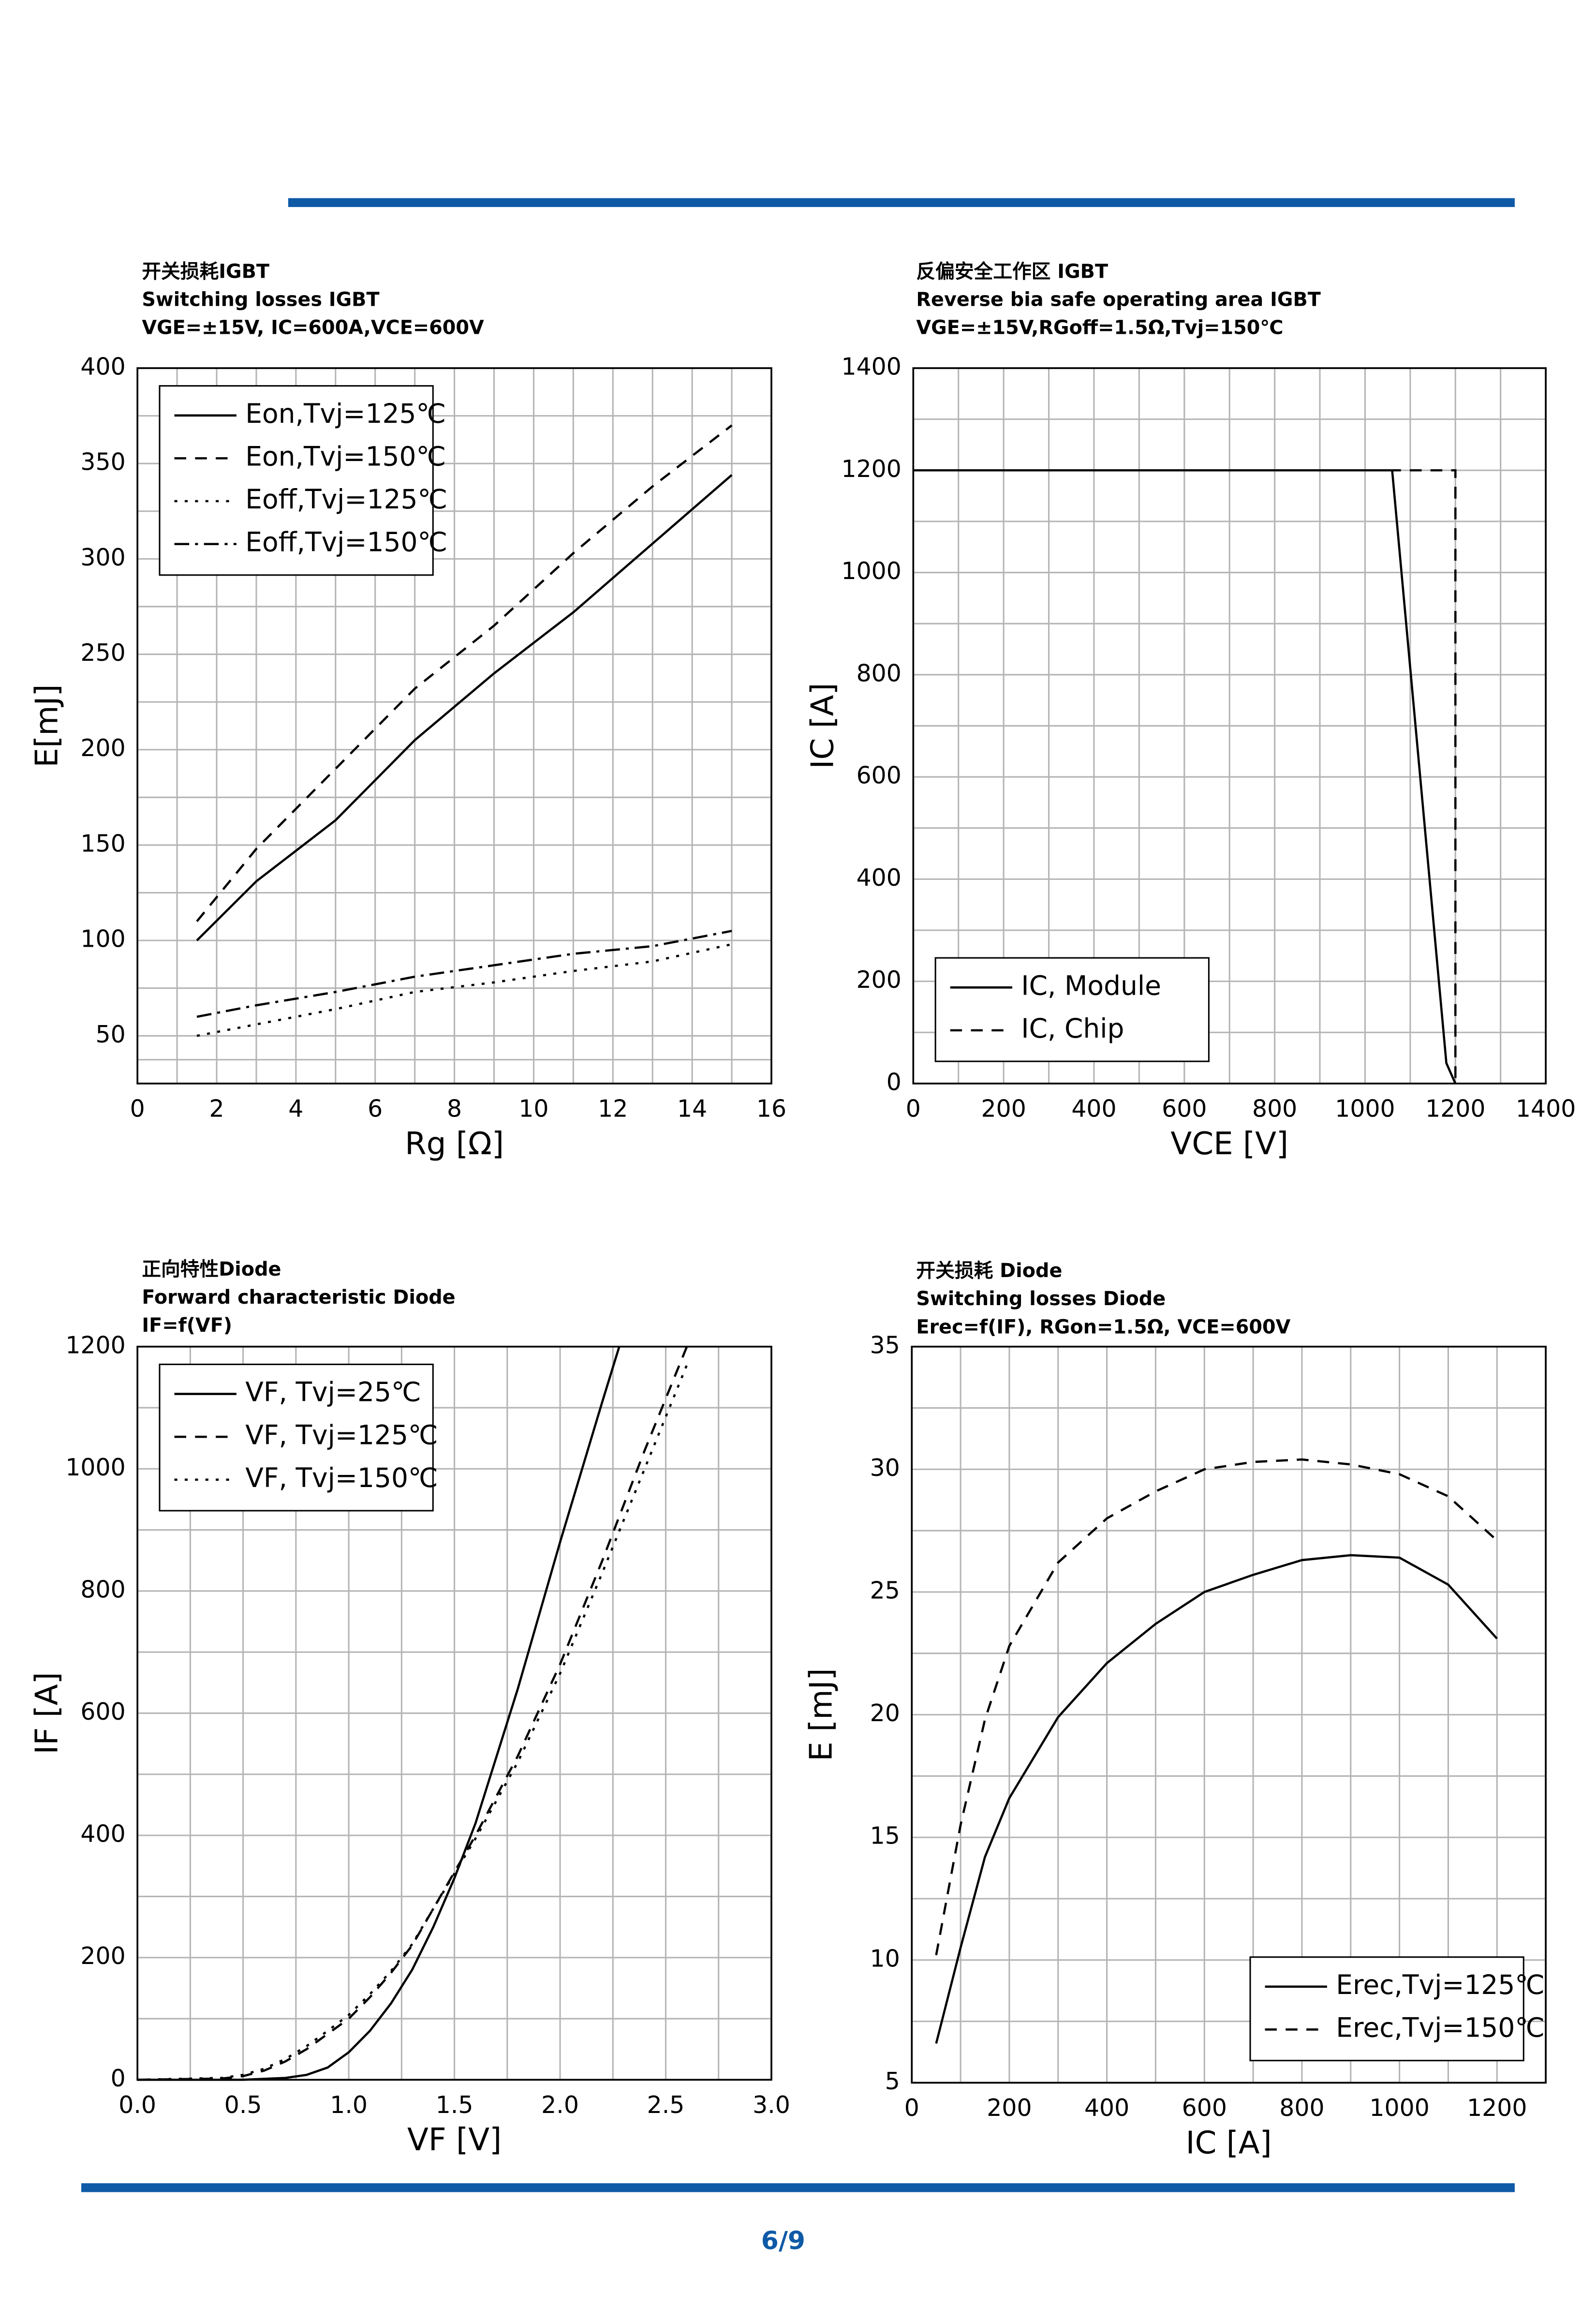  I want to click on y-tick-label: 350, so click(102, 462).